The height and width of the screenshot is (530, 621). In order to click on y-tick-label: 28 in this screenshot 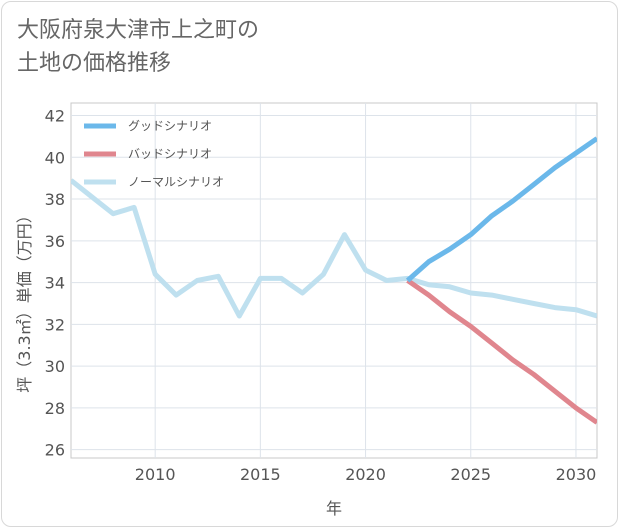, I will do `click(55, 408)`.